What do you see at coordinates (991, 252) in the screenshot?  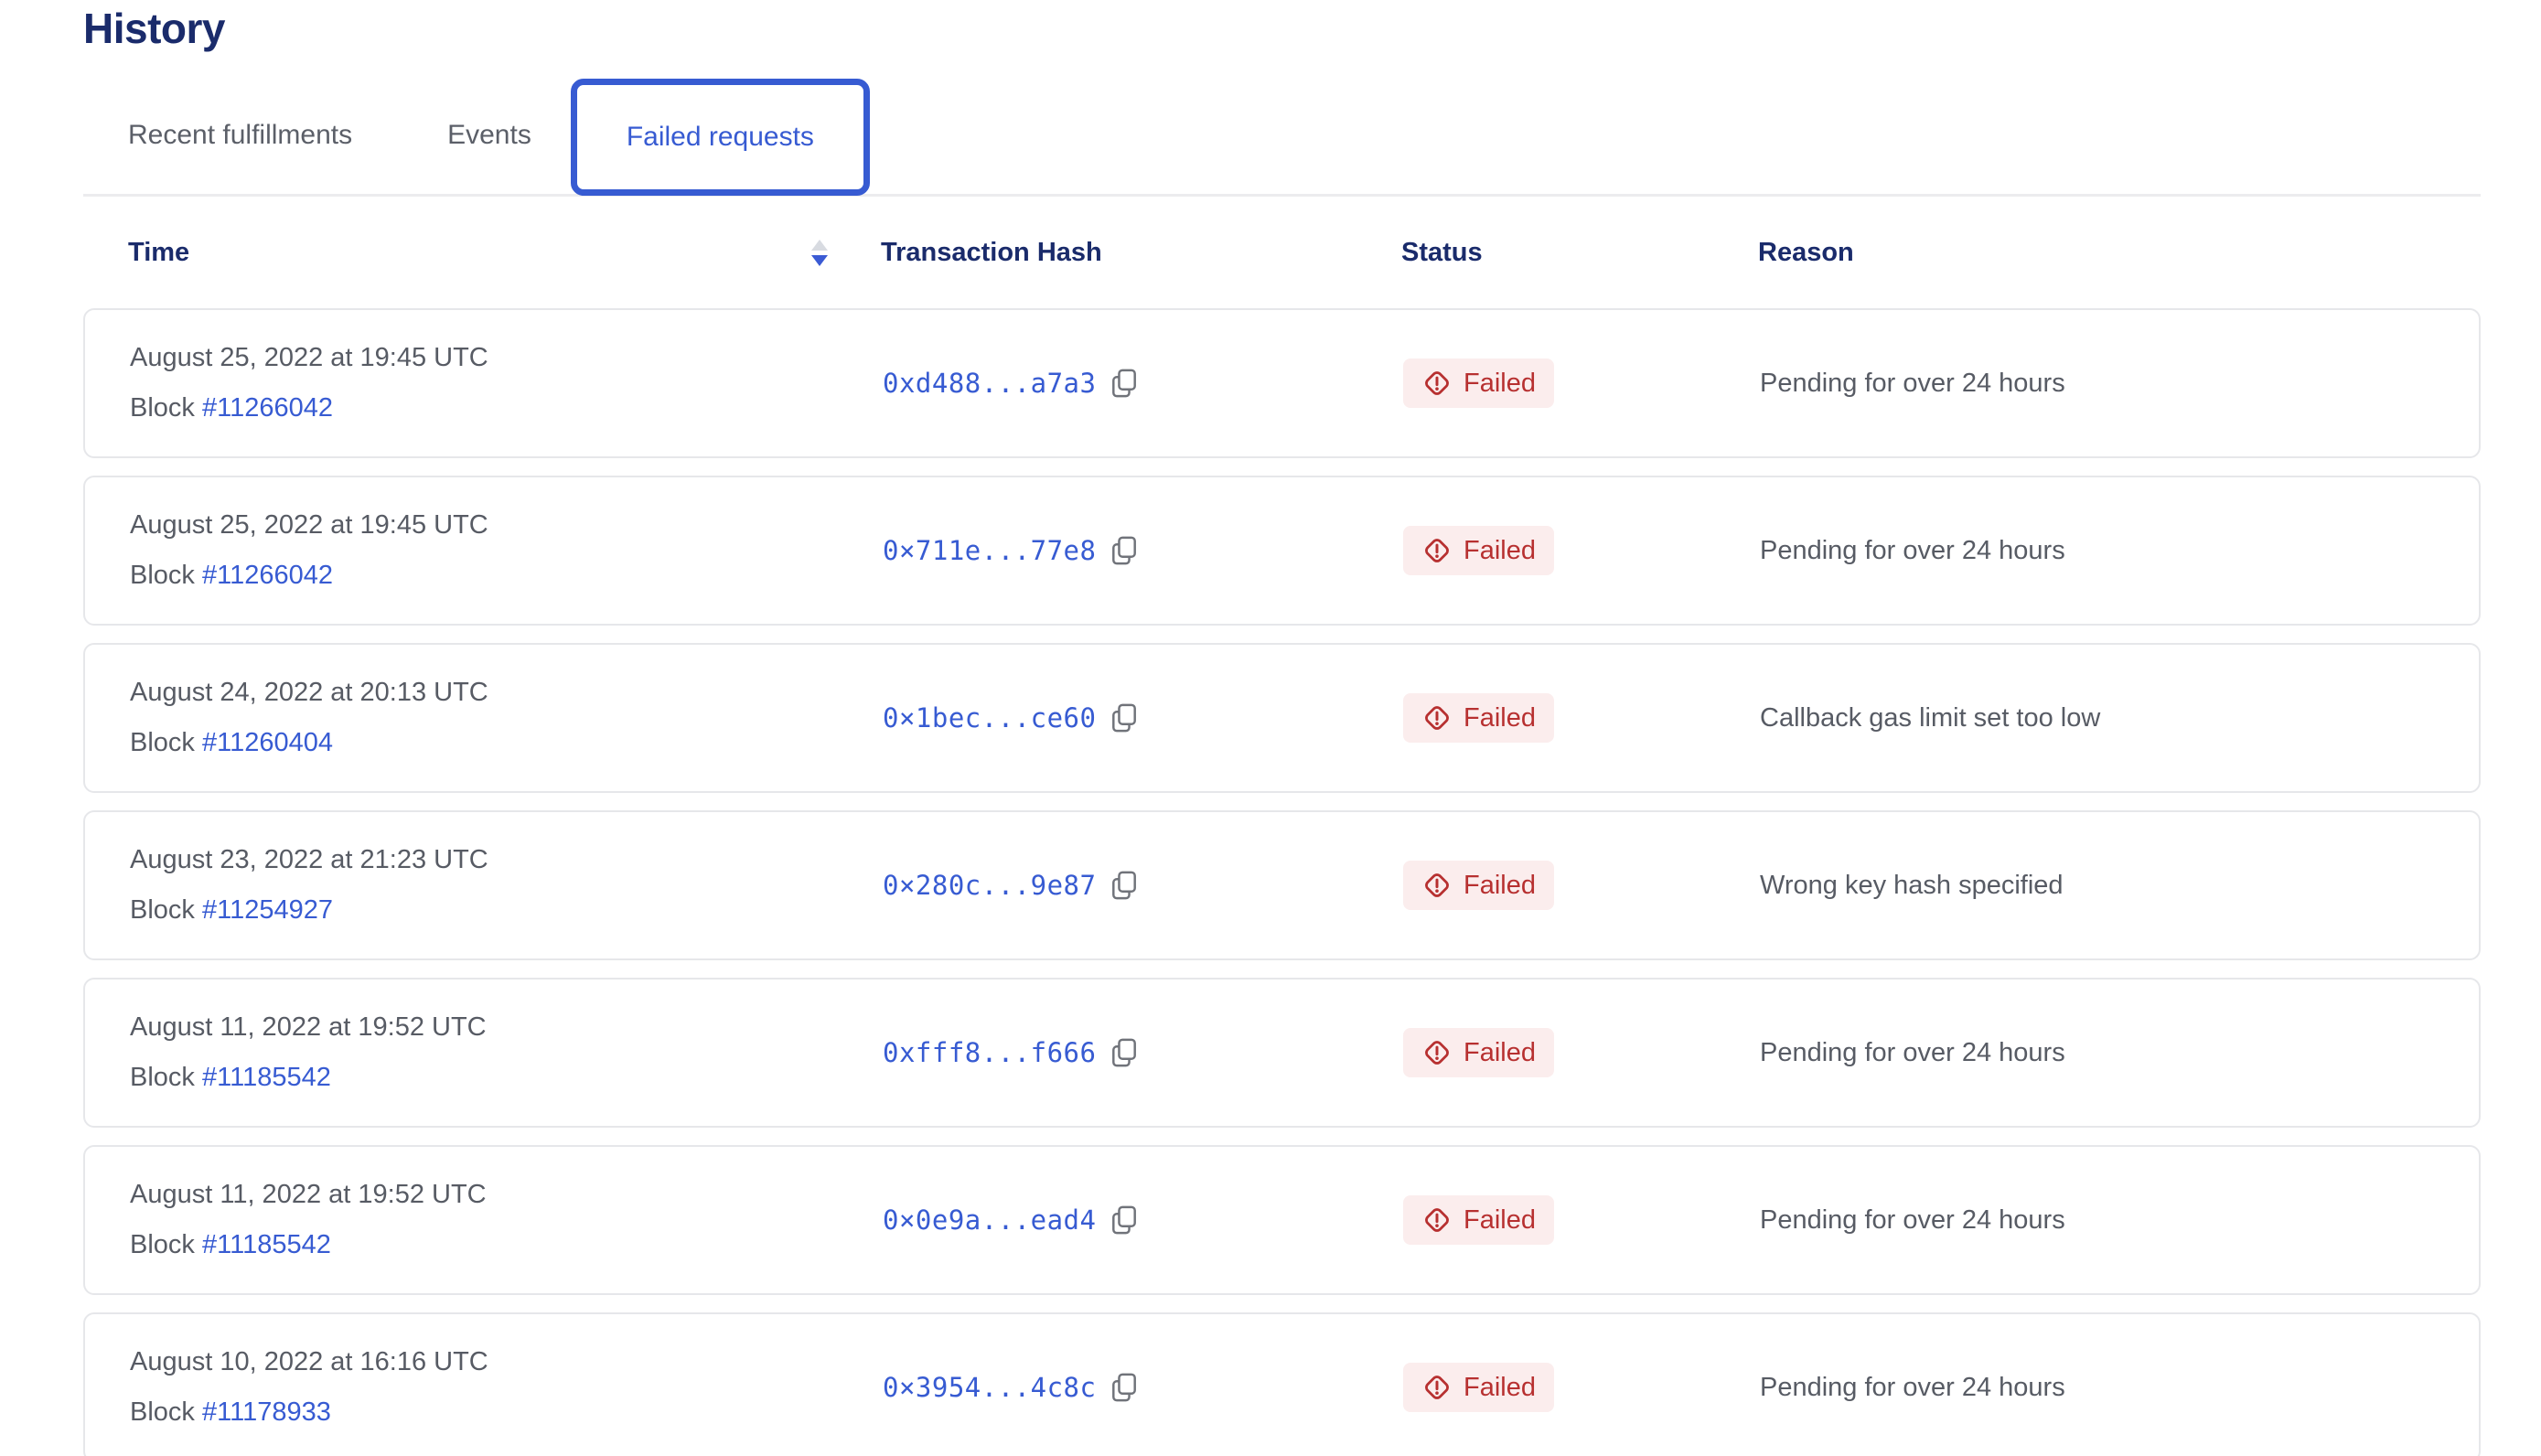 I see `column-header-transaction-hash: Transaction Hash` at bounding box center [991, 252].